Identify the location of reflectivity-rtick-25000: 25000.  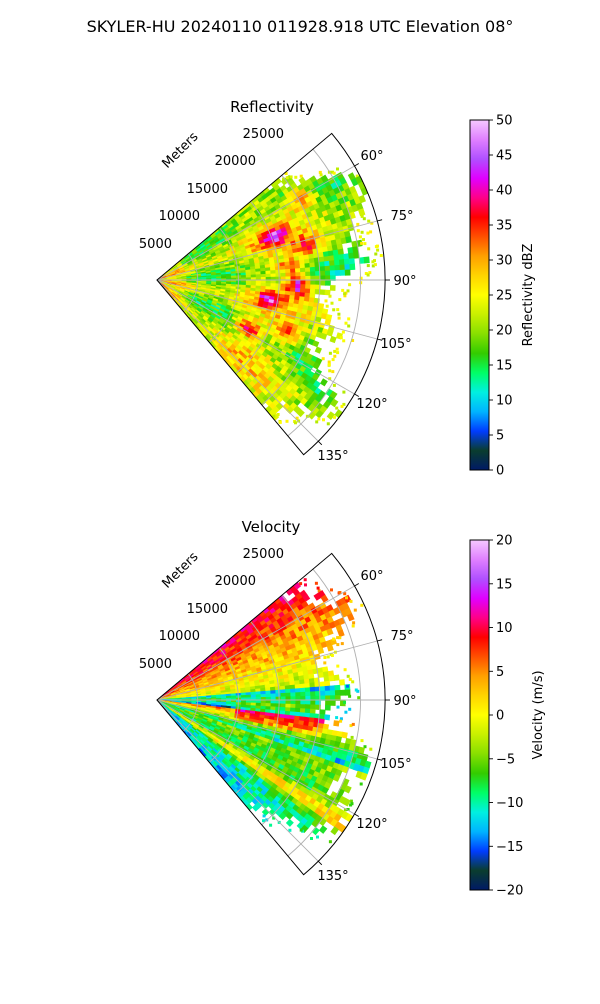
(263, 134).